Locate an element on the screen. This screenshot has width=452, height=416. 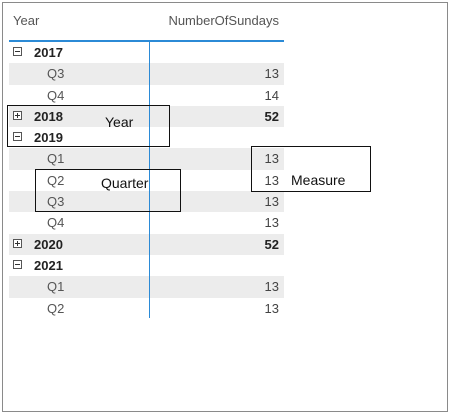
year-label: 2020 is located at coordinates (48, 244).